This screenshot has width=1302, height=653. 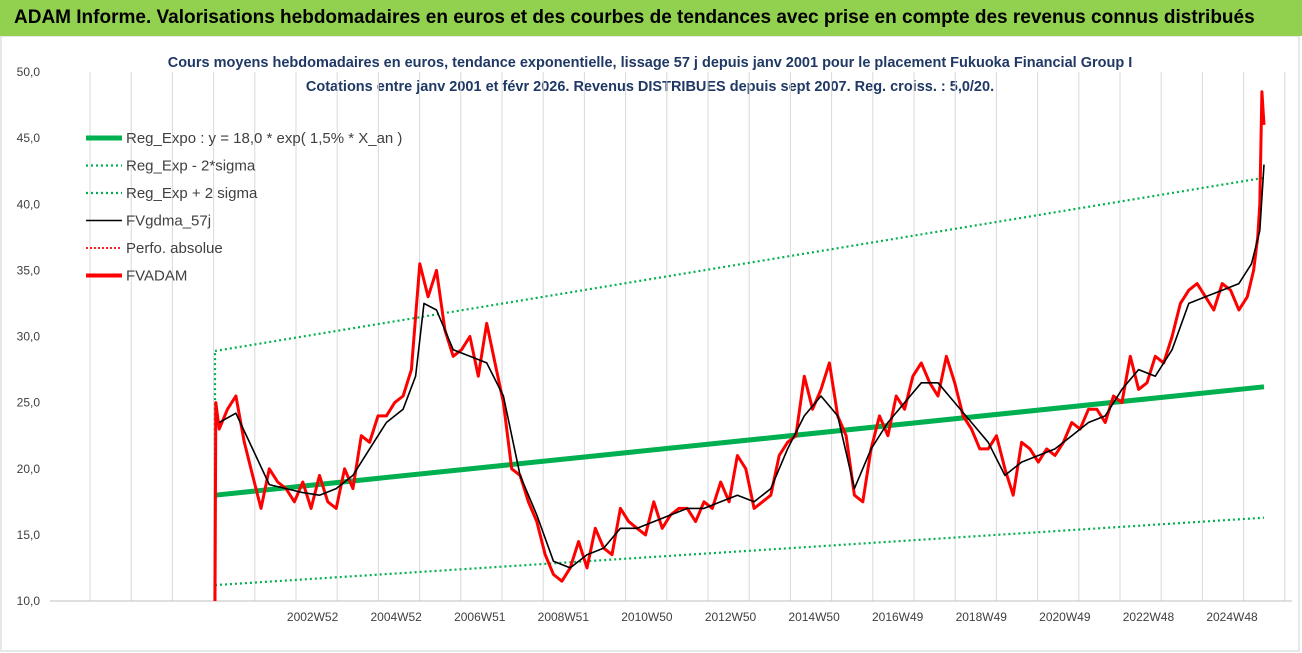 I want to click on legend-label-reg-plus: Reg_Exp + 2 sigma, so click(x=192, y=193).